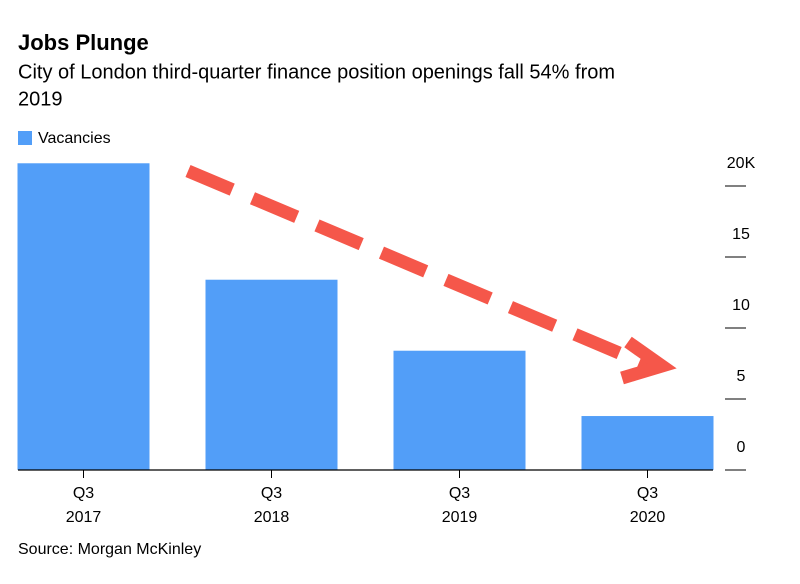 This screenshot has height=584, width=800. I want to click on x-tick-label: 2019, so click(460, 517).